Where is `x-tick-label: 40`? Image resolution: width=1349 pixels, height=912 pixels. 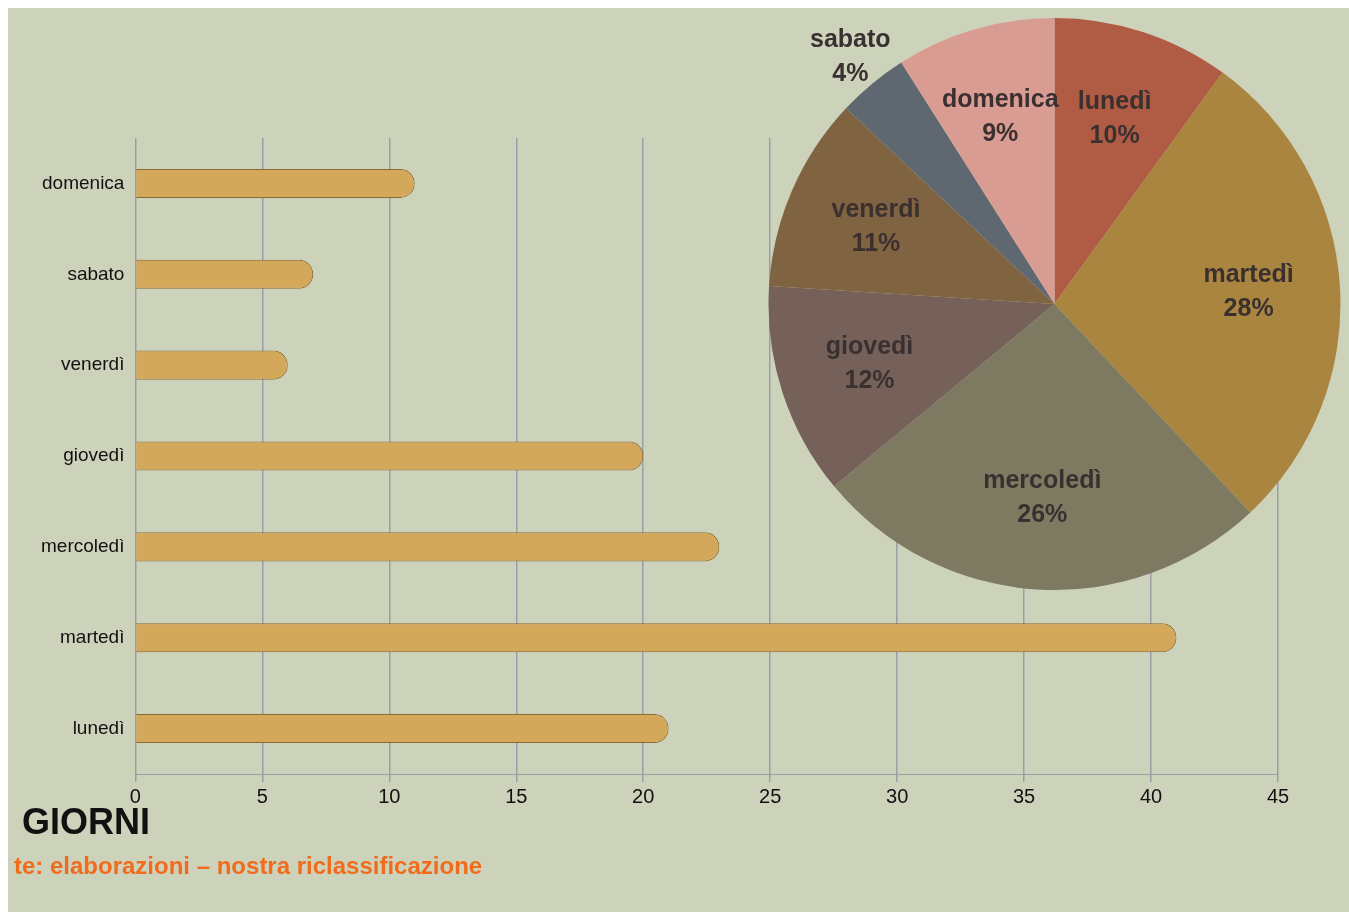 x-tick-label: 40 is located at coordinates (1151, 795).